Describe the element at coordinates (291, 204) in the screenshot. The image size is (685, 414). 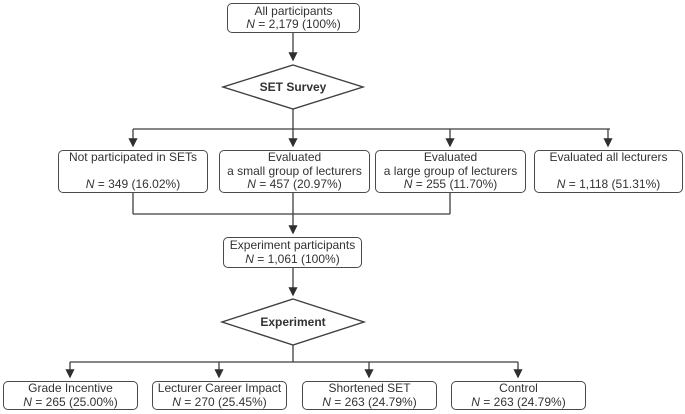
I see `merge-connector-line` at that location.